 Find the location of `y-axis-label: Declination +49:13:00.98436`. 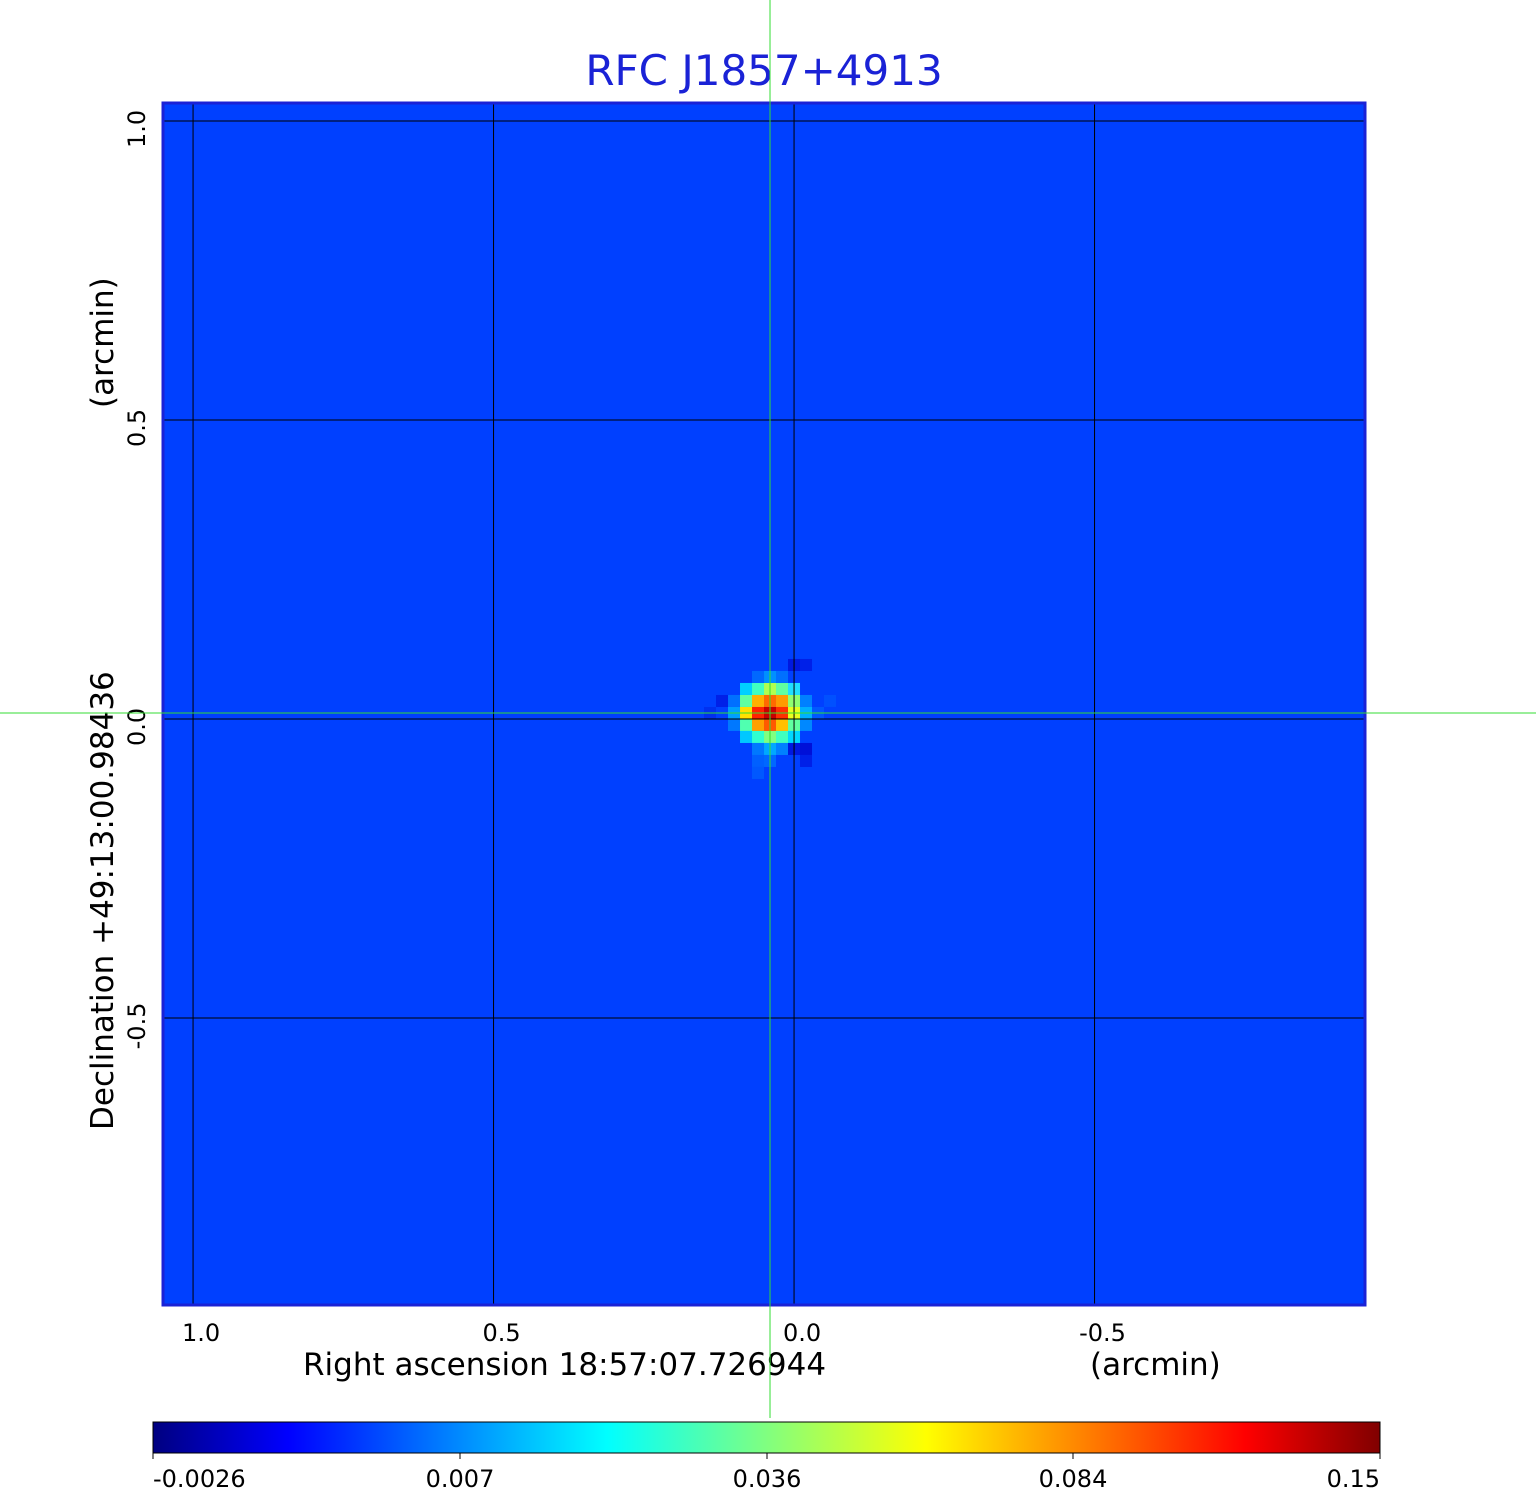

y-axis-label: Declination +49:13:00.98436 is located at coordinates (103, 900).